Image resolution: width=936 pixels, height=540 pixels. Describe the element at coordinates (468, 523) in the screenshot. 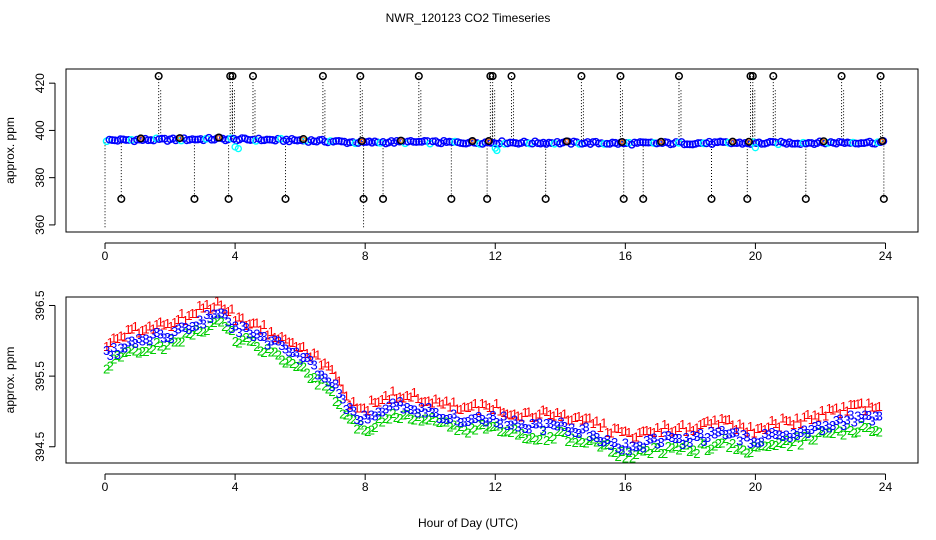

I see `x-axis-title: Hour of Day (UTC)` at that location.